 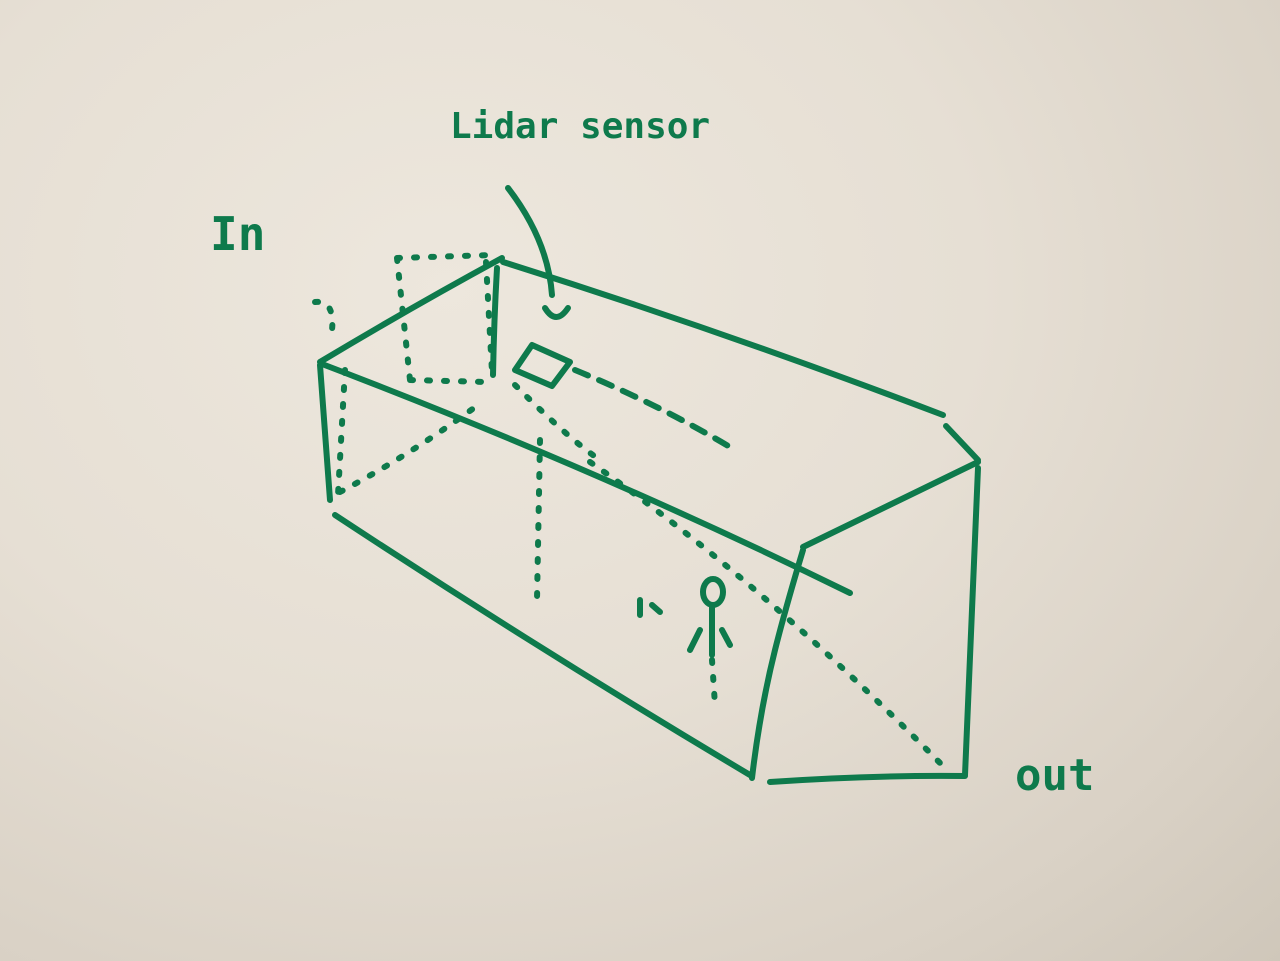 What do you see at coordinates (538, 252) in the screenshot?
I see `sensor-pointer-arrow` at bounding box center [538, 252].